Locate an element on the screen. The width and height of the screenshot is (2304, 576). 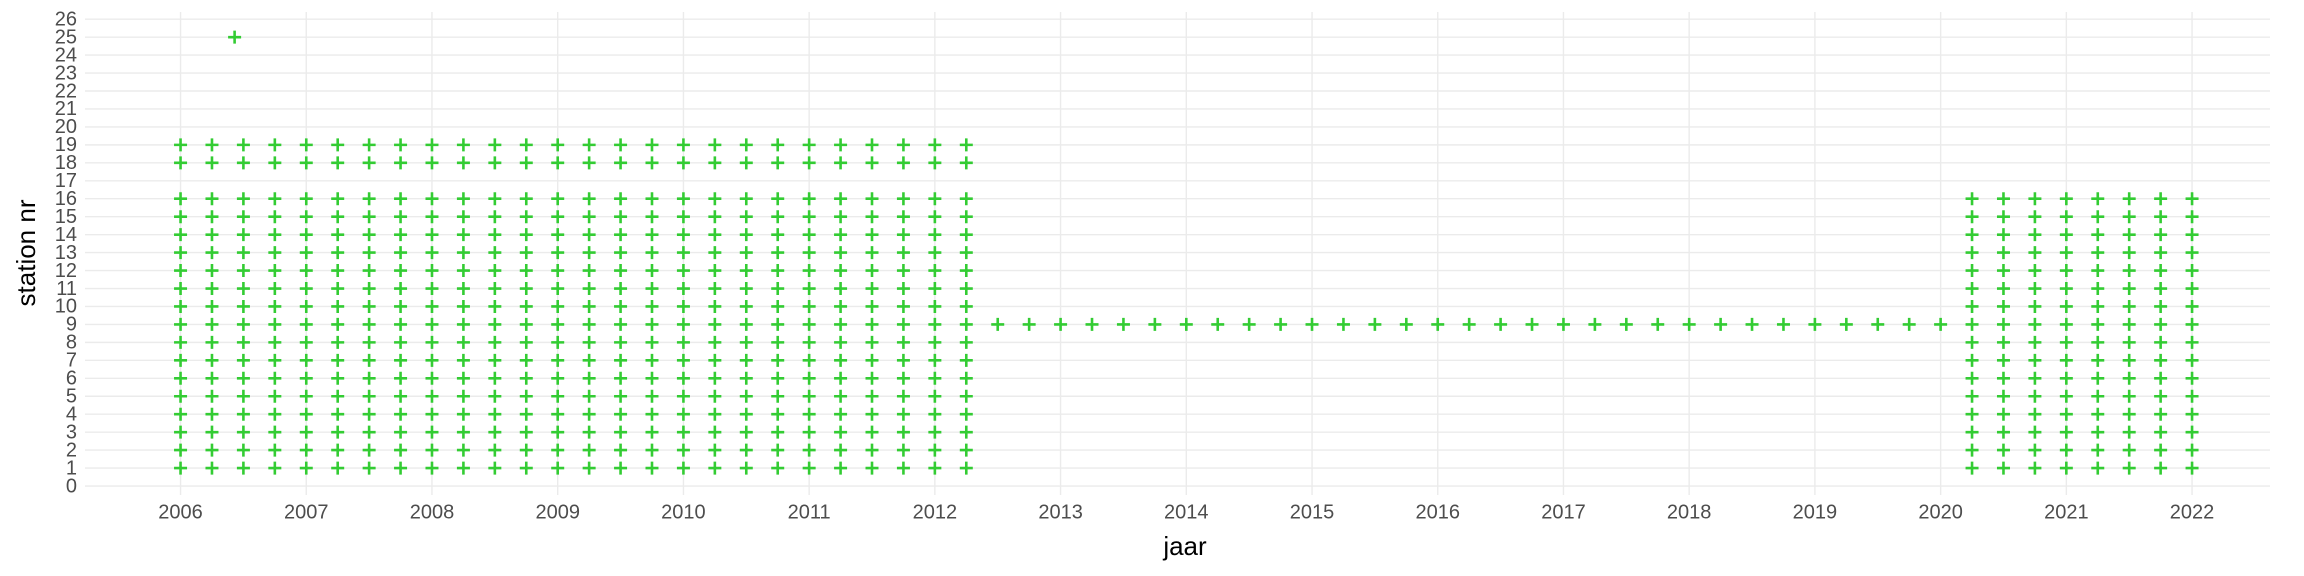
y-tick-label: 0 is located at coordinates (71, 486).